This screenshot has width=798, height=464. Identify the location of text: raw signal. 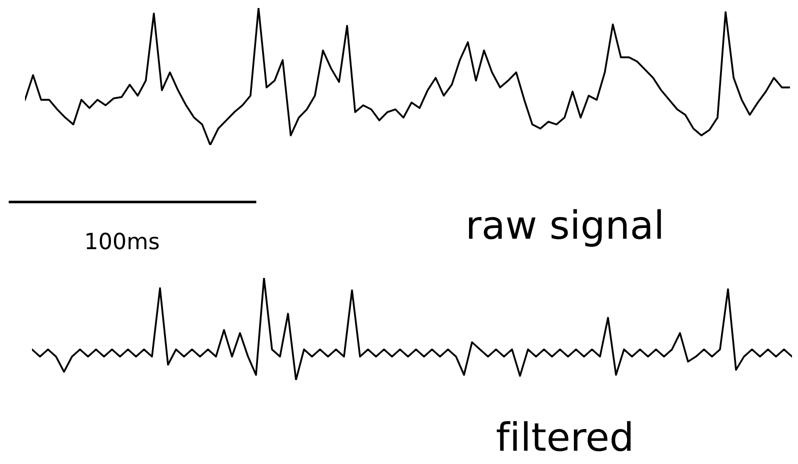
(565, 228).